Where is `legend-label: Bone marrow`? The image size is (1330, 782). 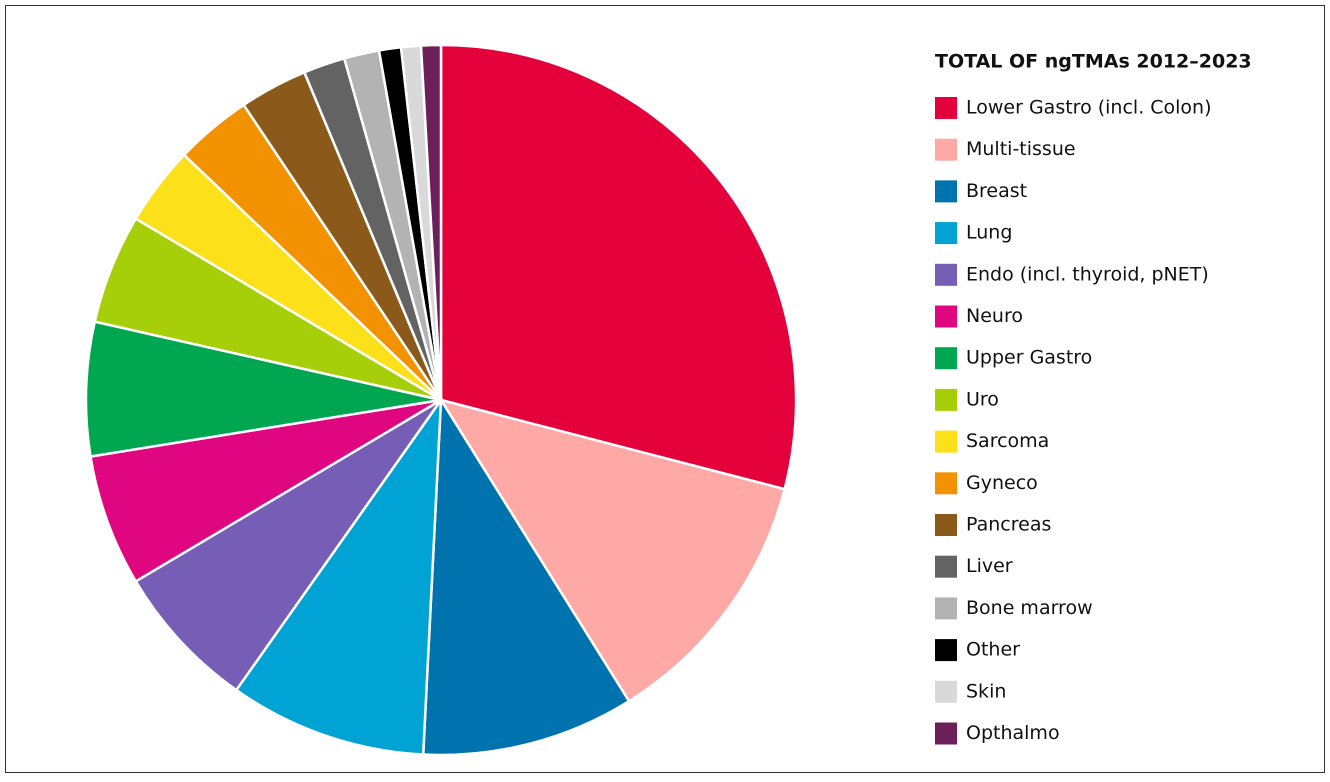 legend-label: Bone marrow is located at coordinates (1029, 608).